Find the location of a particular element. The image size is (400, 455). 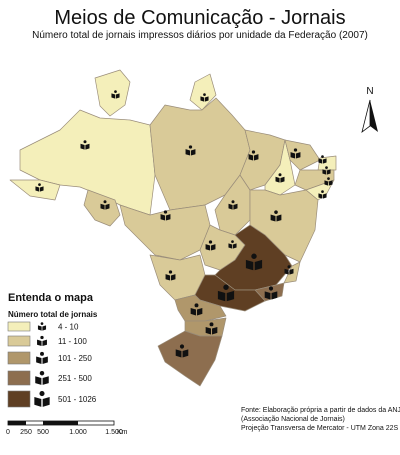

legend-label: 101 - 250 is located at coordinates (75, 358).